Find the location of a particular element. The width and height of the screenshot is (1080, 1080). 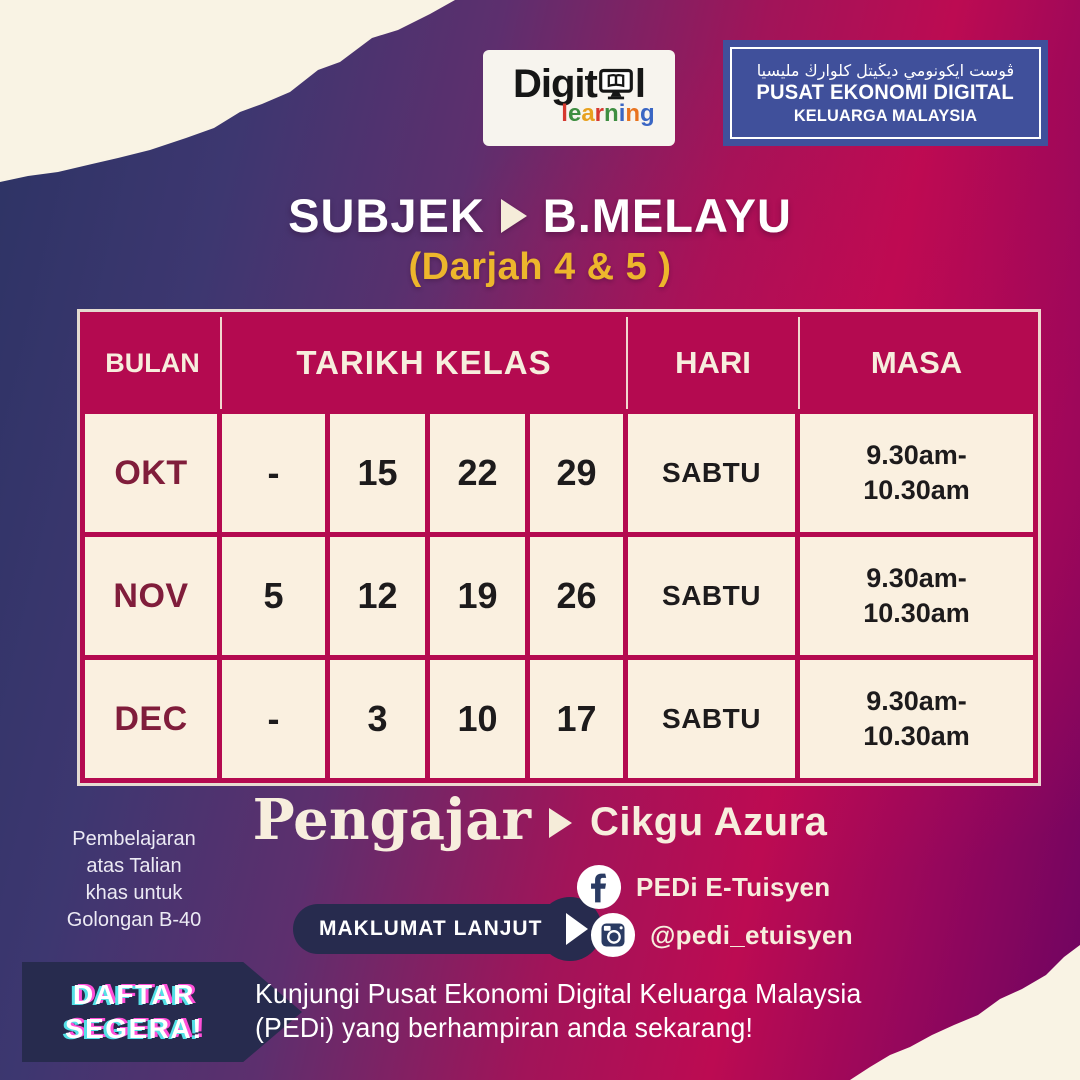

instagram-handle: @pedi_etuisyen is located at coordinates (751, 934).